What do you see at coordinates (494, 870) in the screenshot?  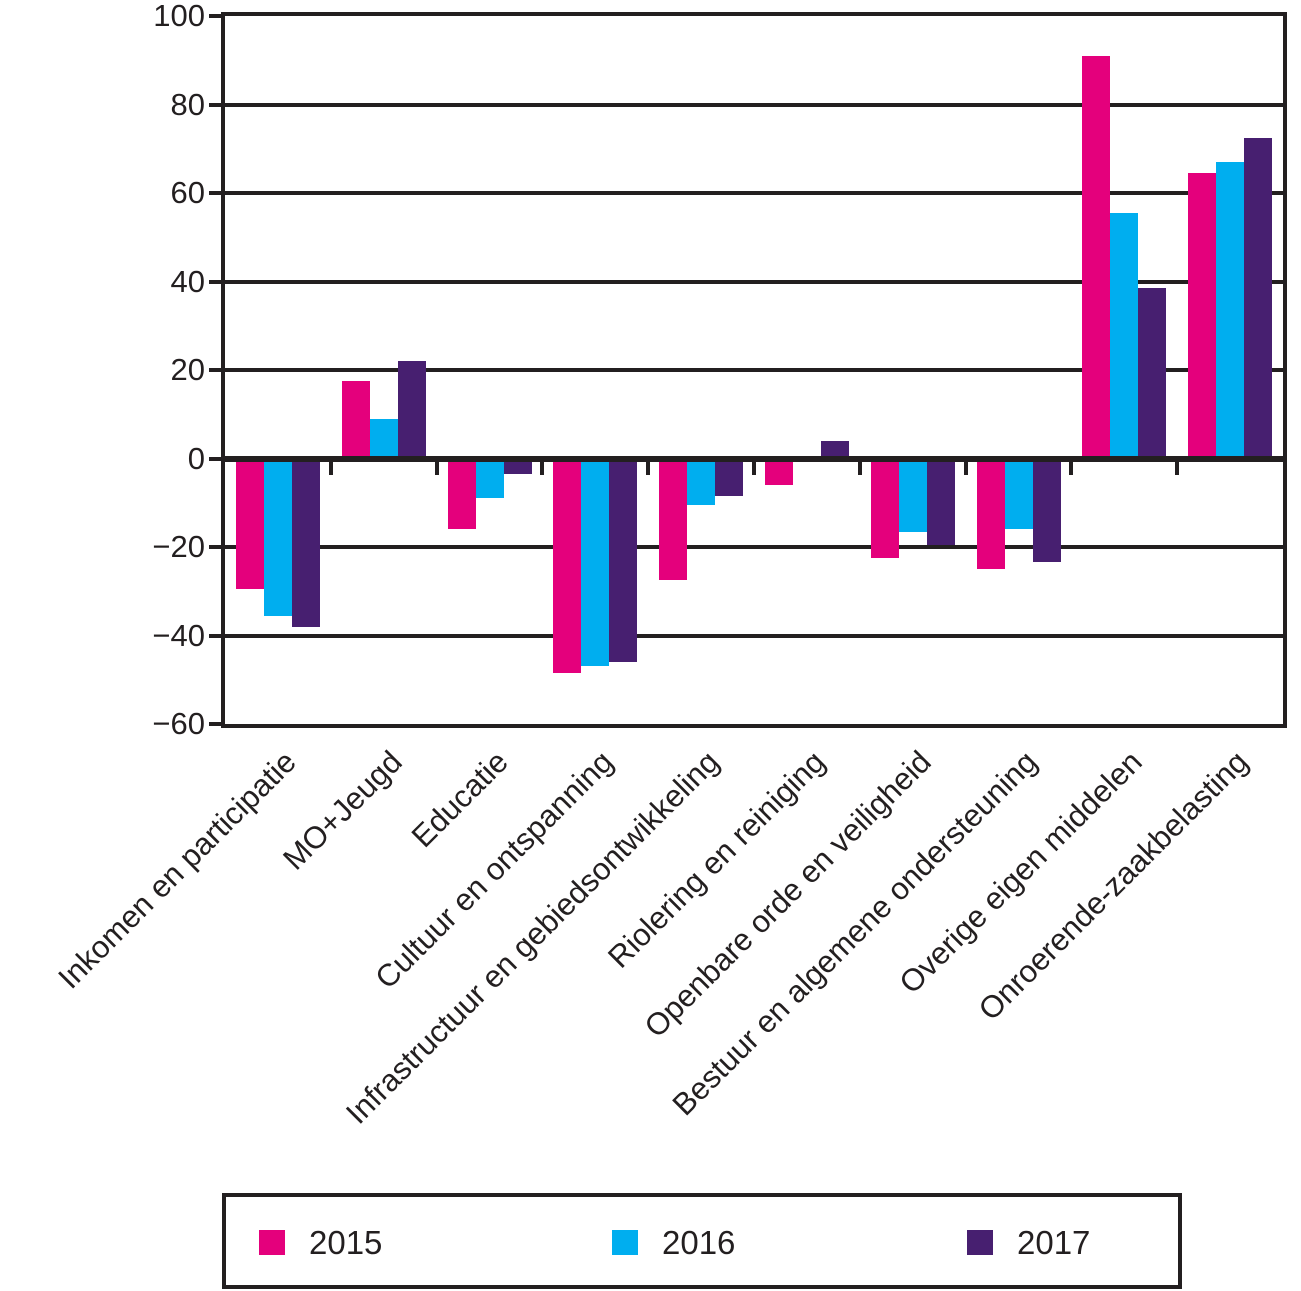 I see `x-axis-label-3: Cultuur en ontspanning` at bounding box center [494, 870].